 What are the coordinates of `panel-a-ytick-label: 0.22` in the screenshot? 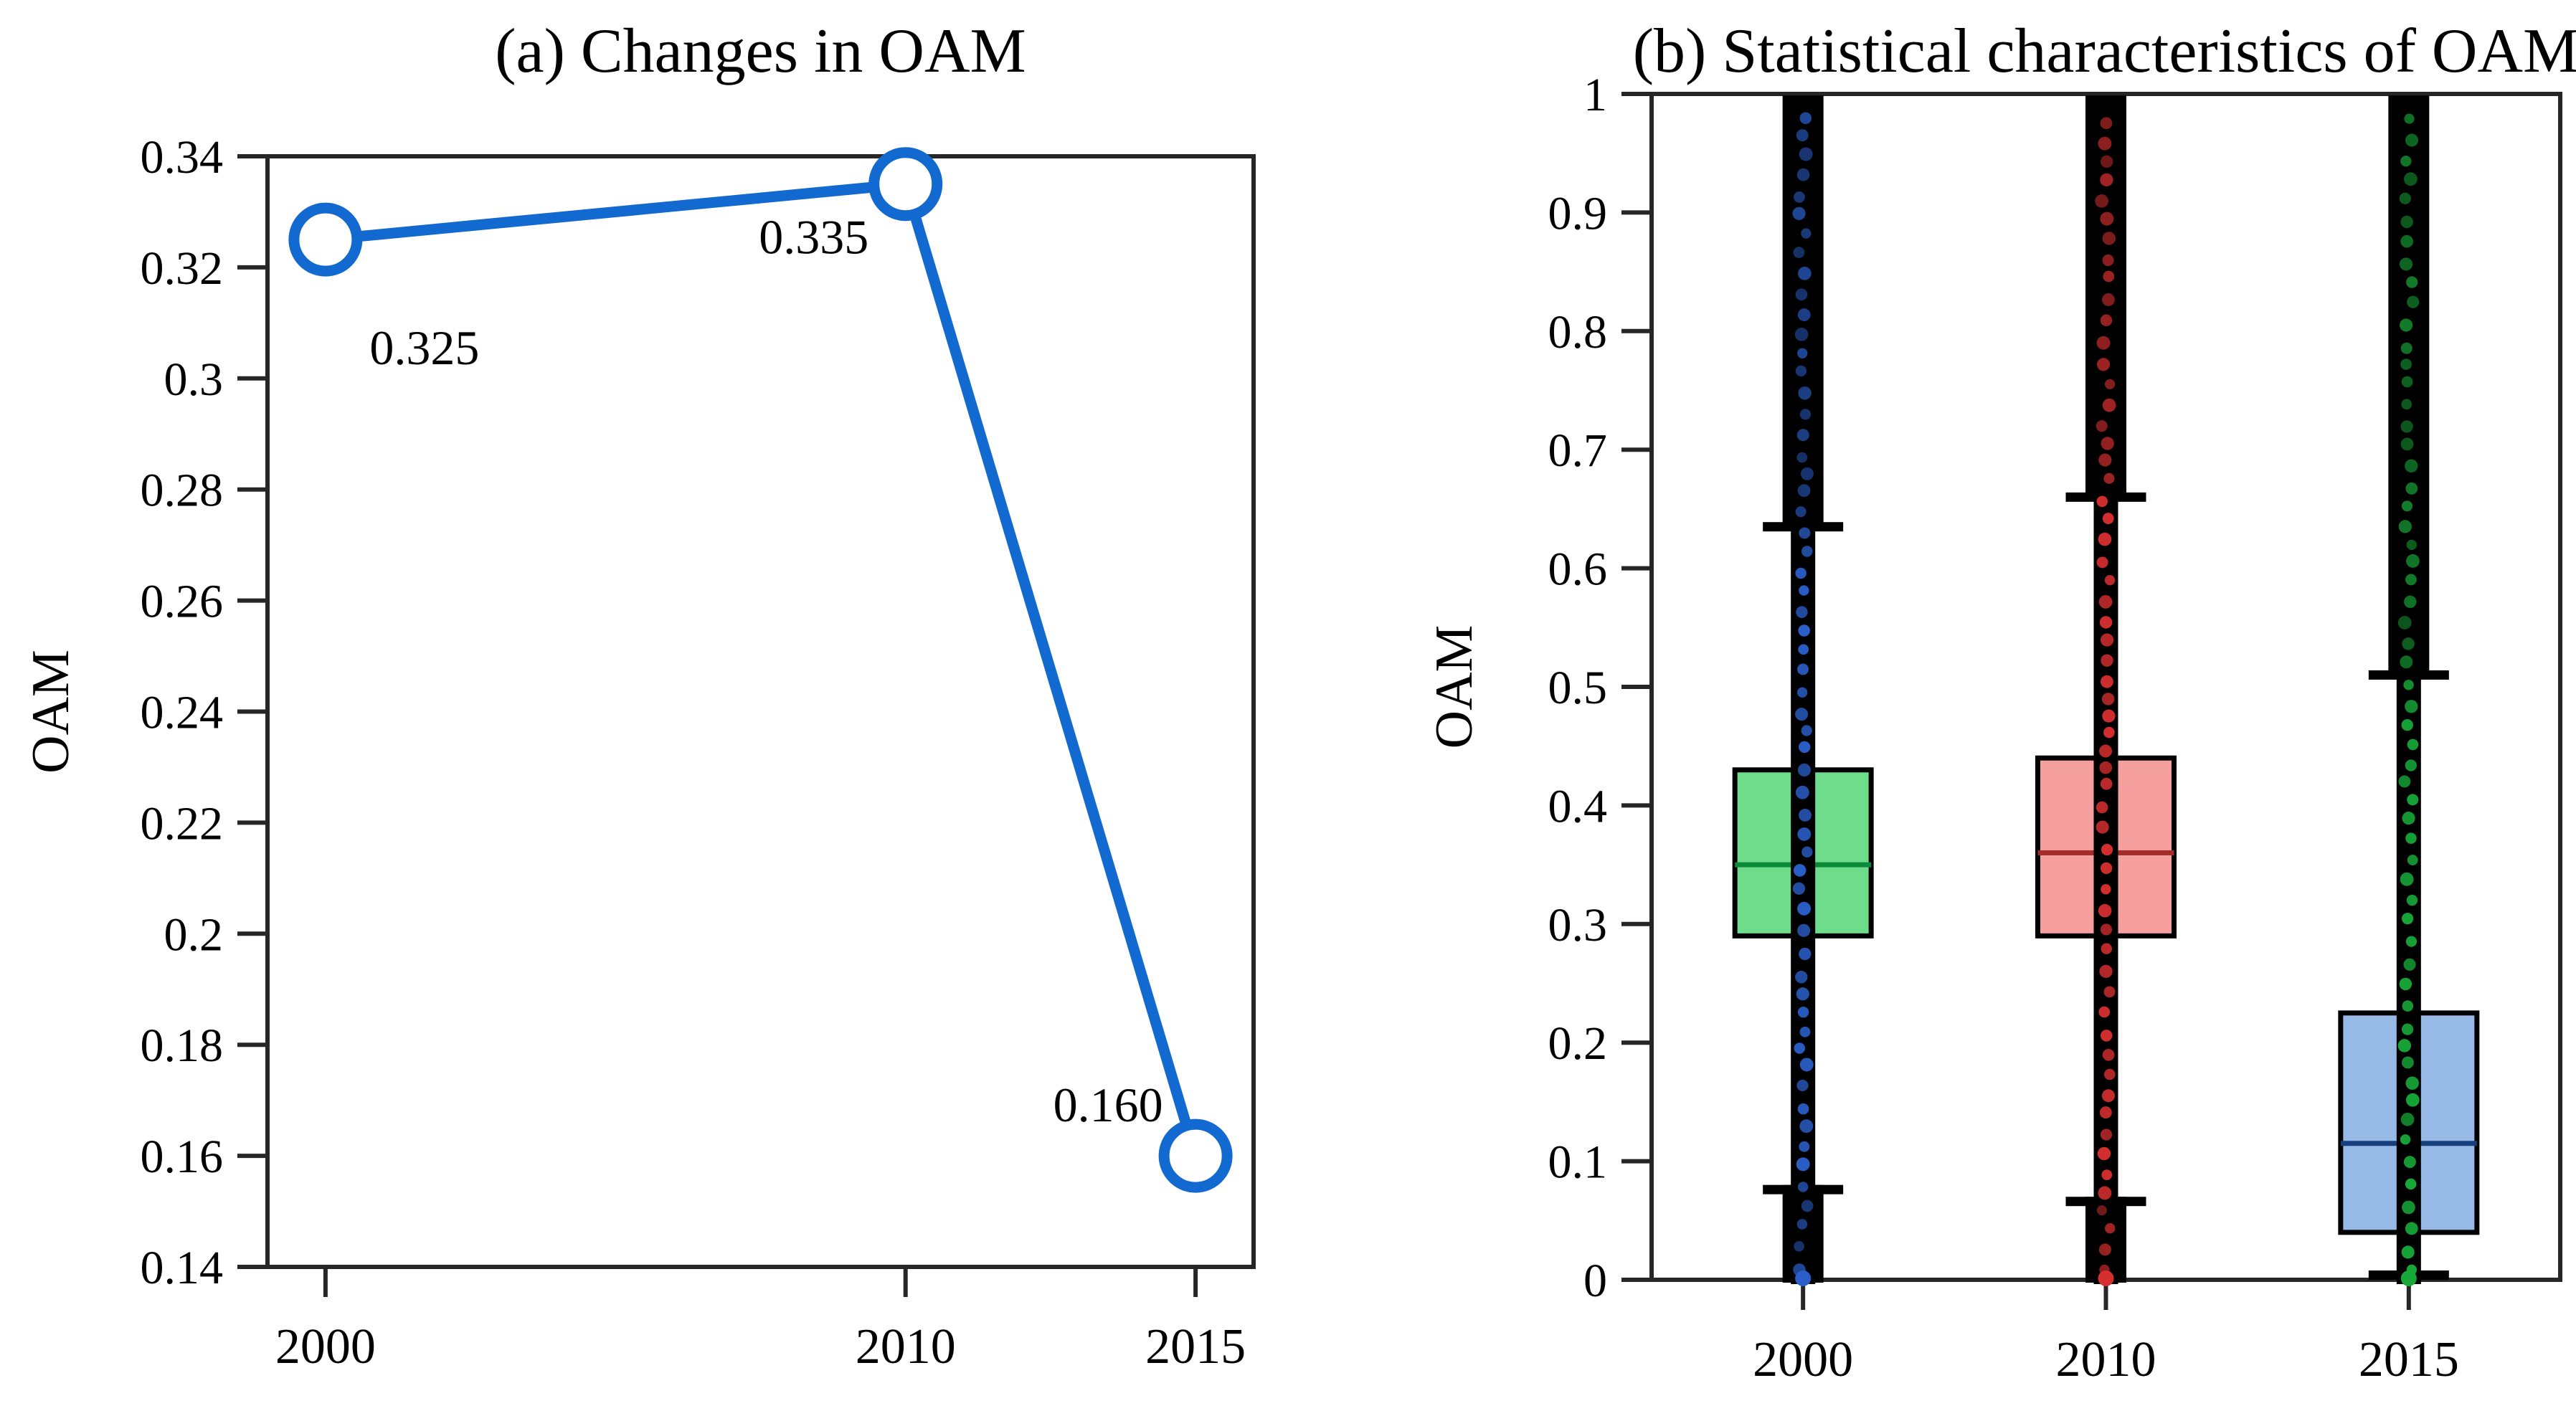 It's located at (182, 823).